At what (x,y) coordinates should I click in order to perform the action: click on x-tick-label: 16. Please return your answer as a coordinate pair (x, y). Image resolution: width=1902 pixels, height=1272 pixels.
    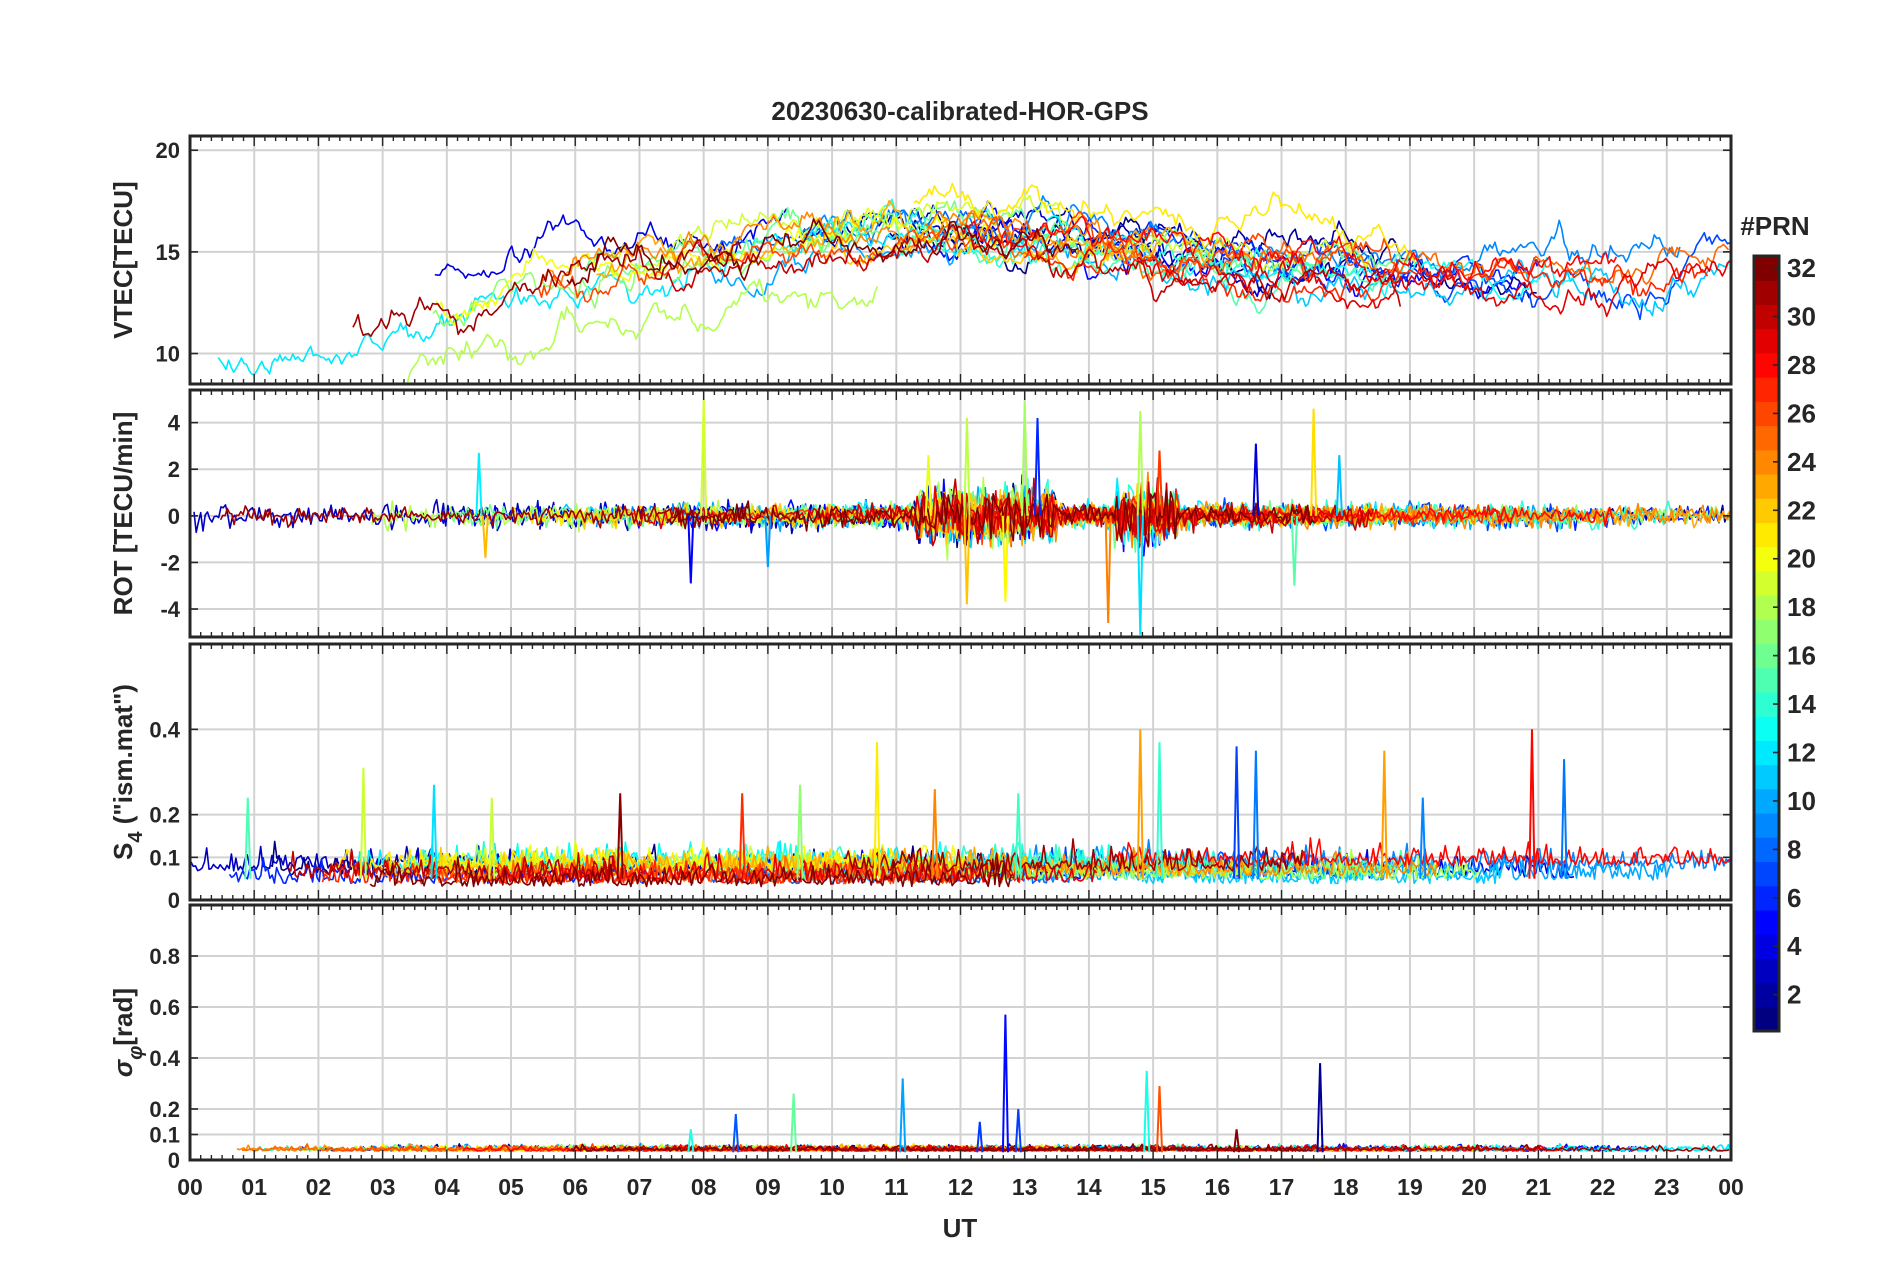
    Looking at the image, I should click on (1218, 1187).